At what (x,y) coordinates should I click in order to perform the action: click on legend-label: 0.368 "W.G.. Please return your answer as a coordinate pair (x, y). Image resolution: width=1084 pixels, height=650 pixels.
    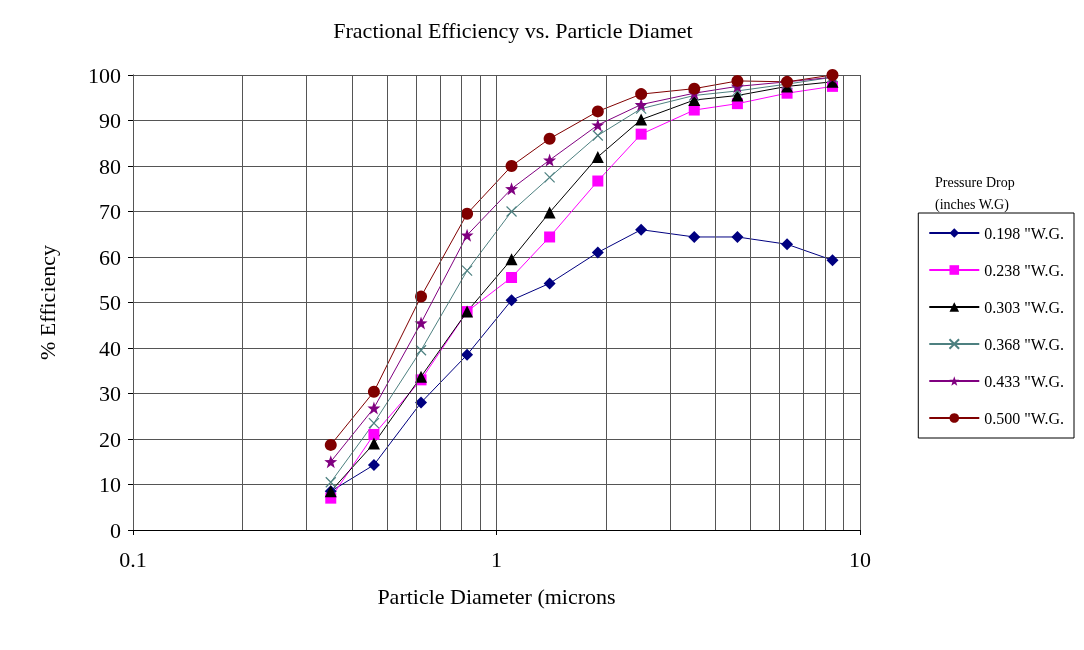
    Looking at the image, I should click on (1024, 344).